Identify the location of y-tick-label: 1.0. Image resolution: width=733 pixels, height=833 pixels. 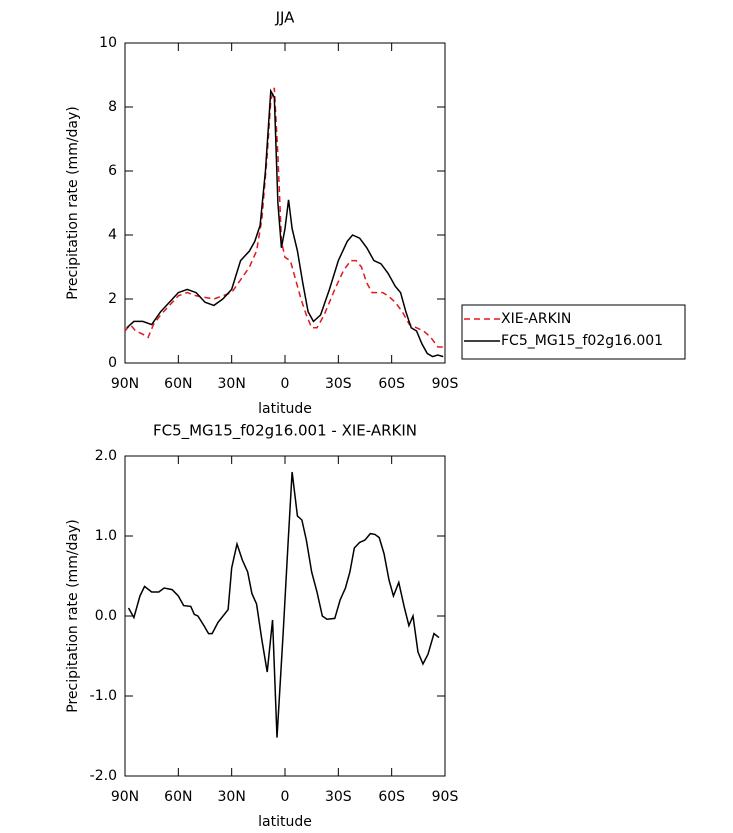
(106, 536).